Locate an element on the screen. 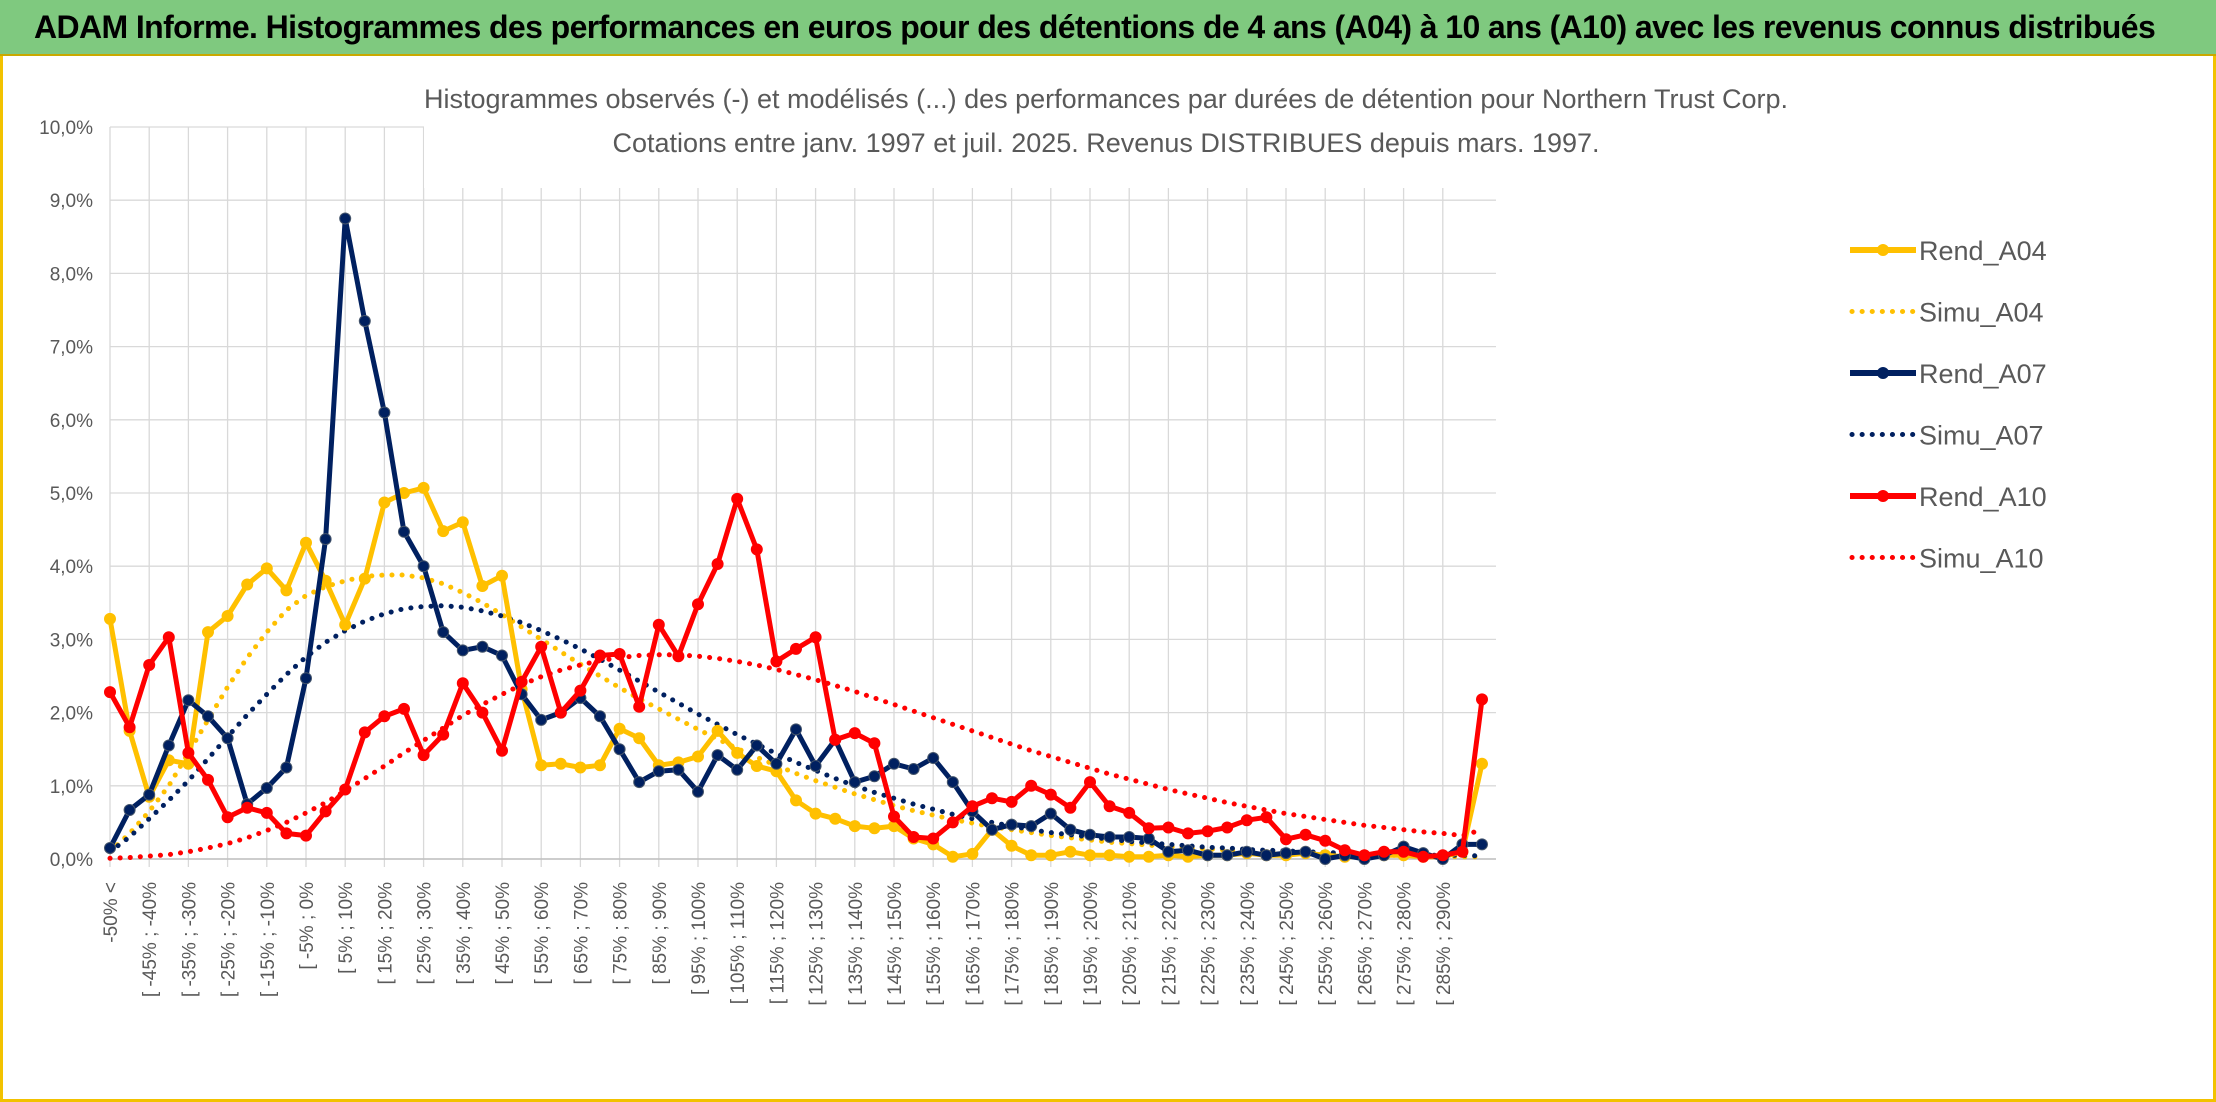 This screenshot has height=1102, width=2216. x-tick-label: [ 205% ; 210% is located at coordinates (1130, 944).